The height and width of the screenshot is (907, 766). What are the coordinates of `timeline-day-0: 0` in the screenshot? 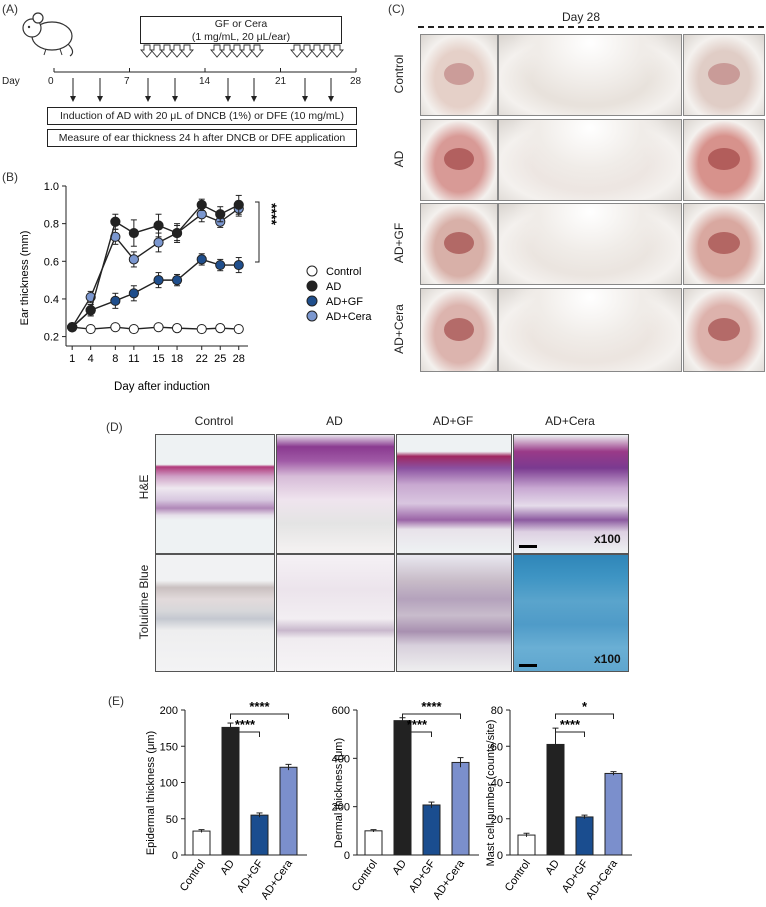 It's located at (51, 81).